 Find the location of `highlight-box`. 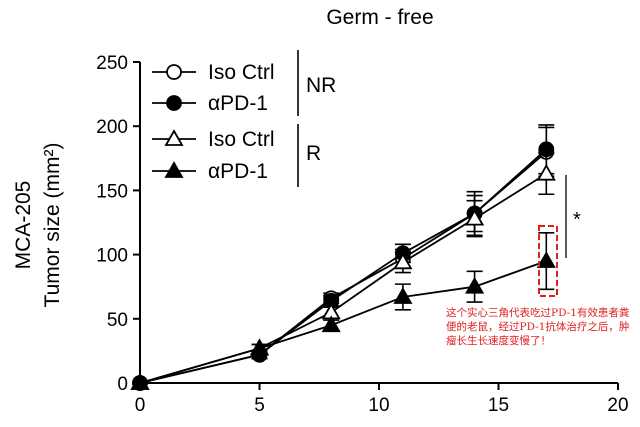

highlight-box is located at coordinates (548, 261).